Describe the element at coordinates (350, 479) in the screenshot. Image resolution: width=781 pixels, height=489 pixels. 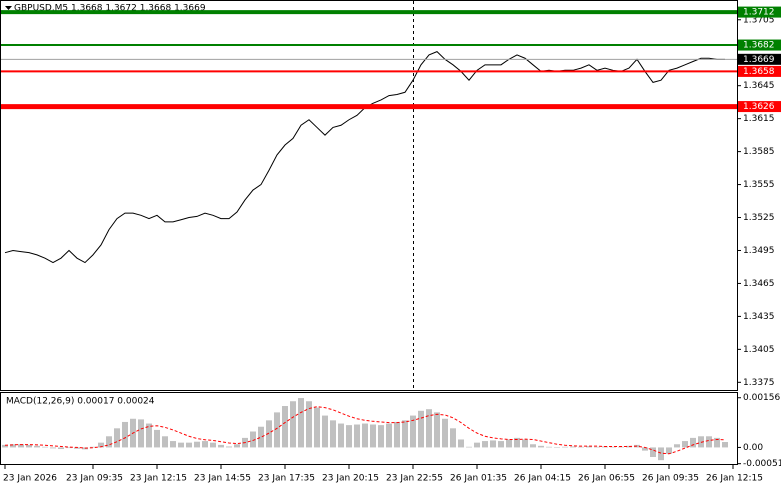
I see `x-tick-label: 23 Jan 20:15` at that location.